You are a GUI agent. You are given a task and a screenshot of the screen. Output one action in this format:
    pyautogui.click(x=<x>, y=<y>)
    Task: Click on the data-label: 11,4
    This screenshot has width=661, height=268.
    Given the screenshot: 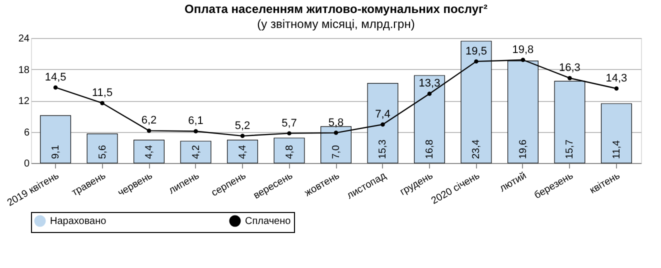 What is the action you would take?
    pyautogui.click(x=616, y=149)
    